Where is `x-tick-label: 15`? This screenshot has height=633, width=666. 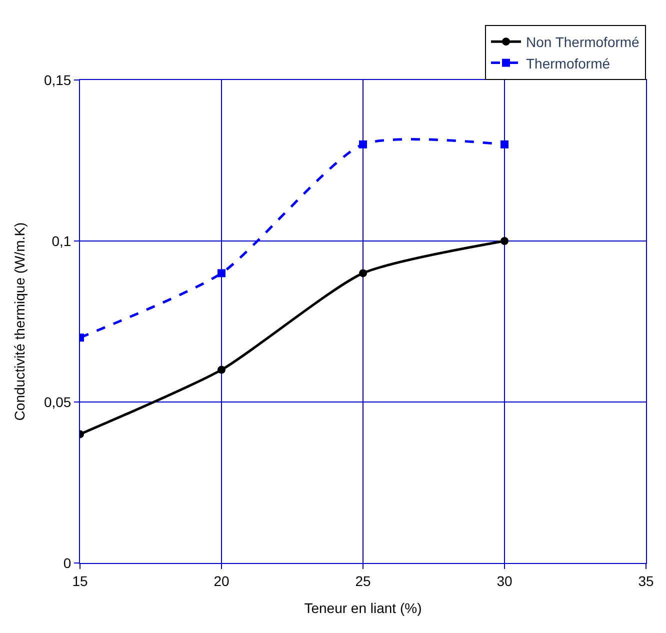 x-tick-label: 15 is located at coordinates (80, 580).